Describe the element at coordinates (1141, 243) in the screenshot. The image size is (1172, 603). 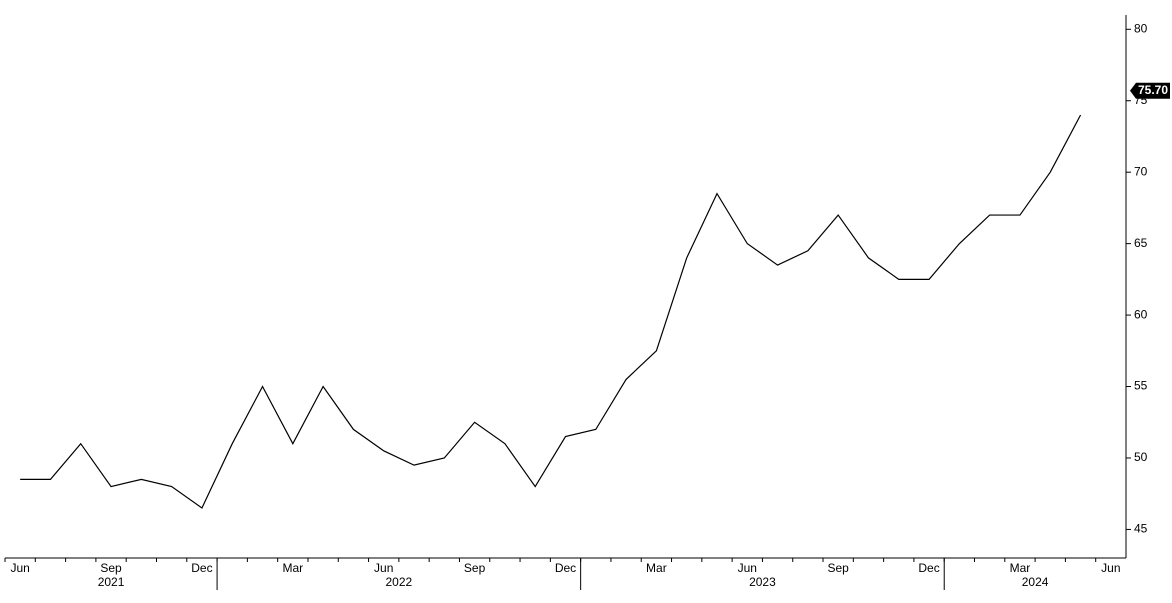
I see `y-tick-label: 65` at that location.